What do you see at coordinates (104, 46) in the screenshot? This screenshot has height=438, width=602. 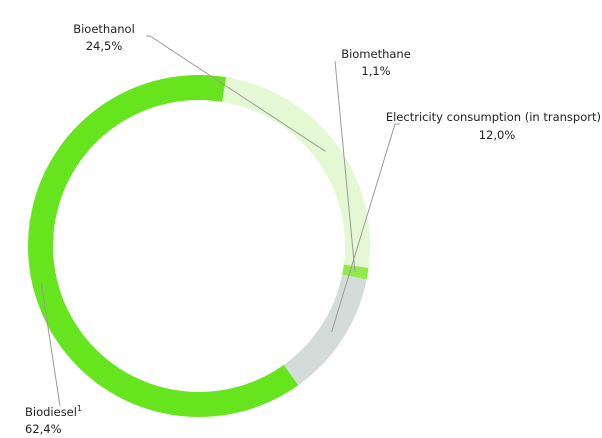 I see `slice-value-bioethanol: 24,5%` at bounding box center [104, 46].